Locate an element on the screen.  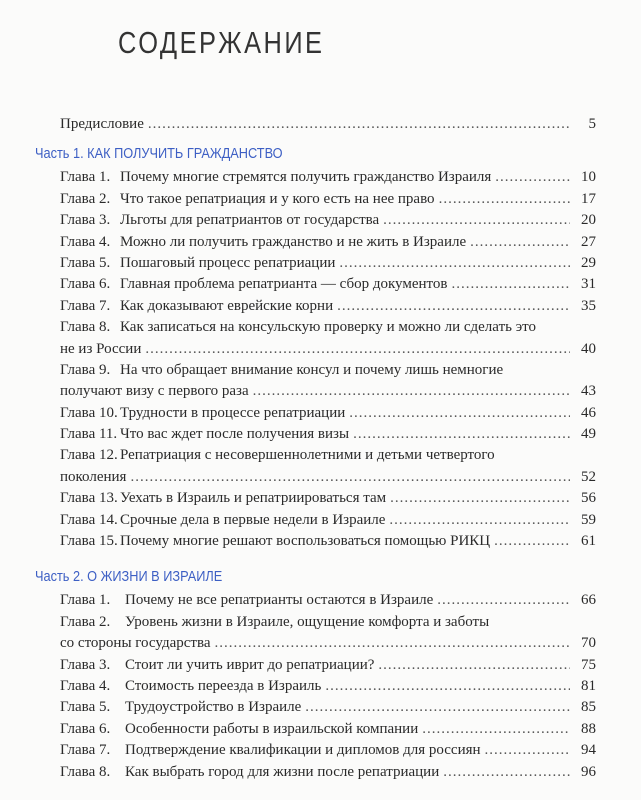
entry-line: Льготы для репатриантов от государства 20 is located at coordinates (358, 221).